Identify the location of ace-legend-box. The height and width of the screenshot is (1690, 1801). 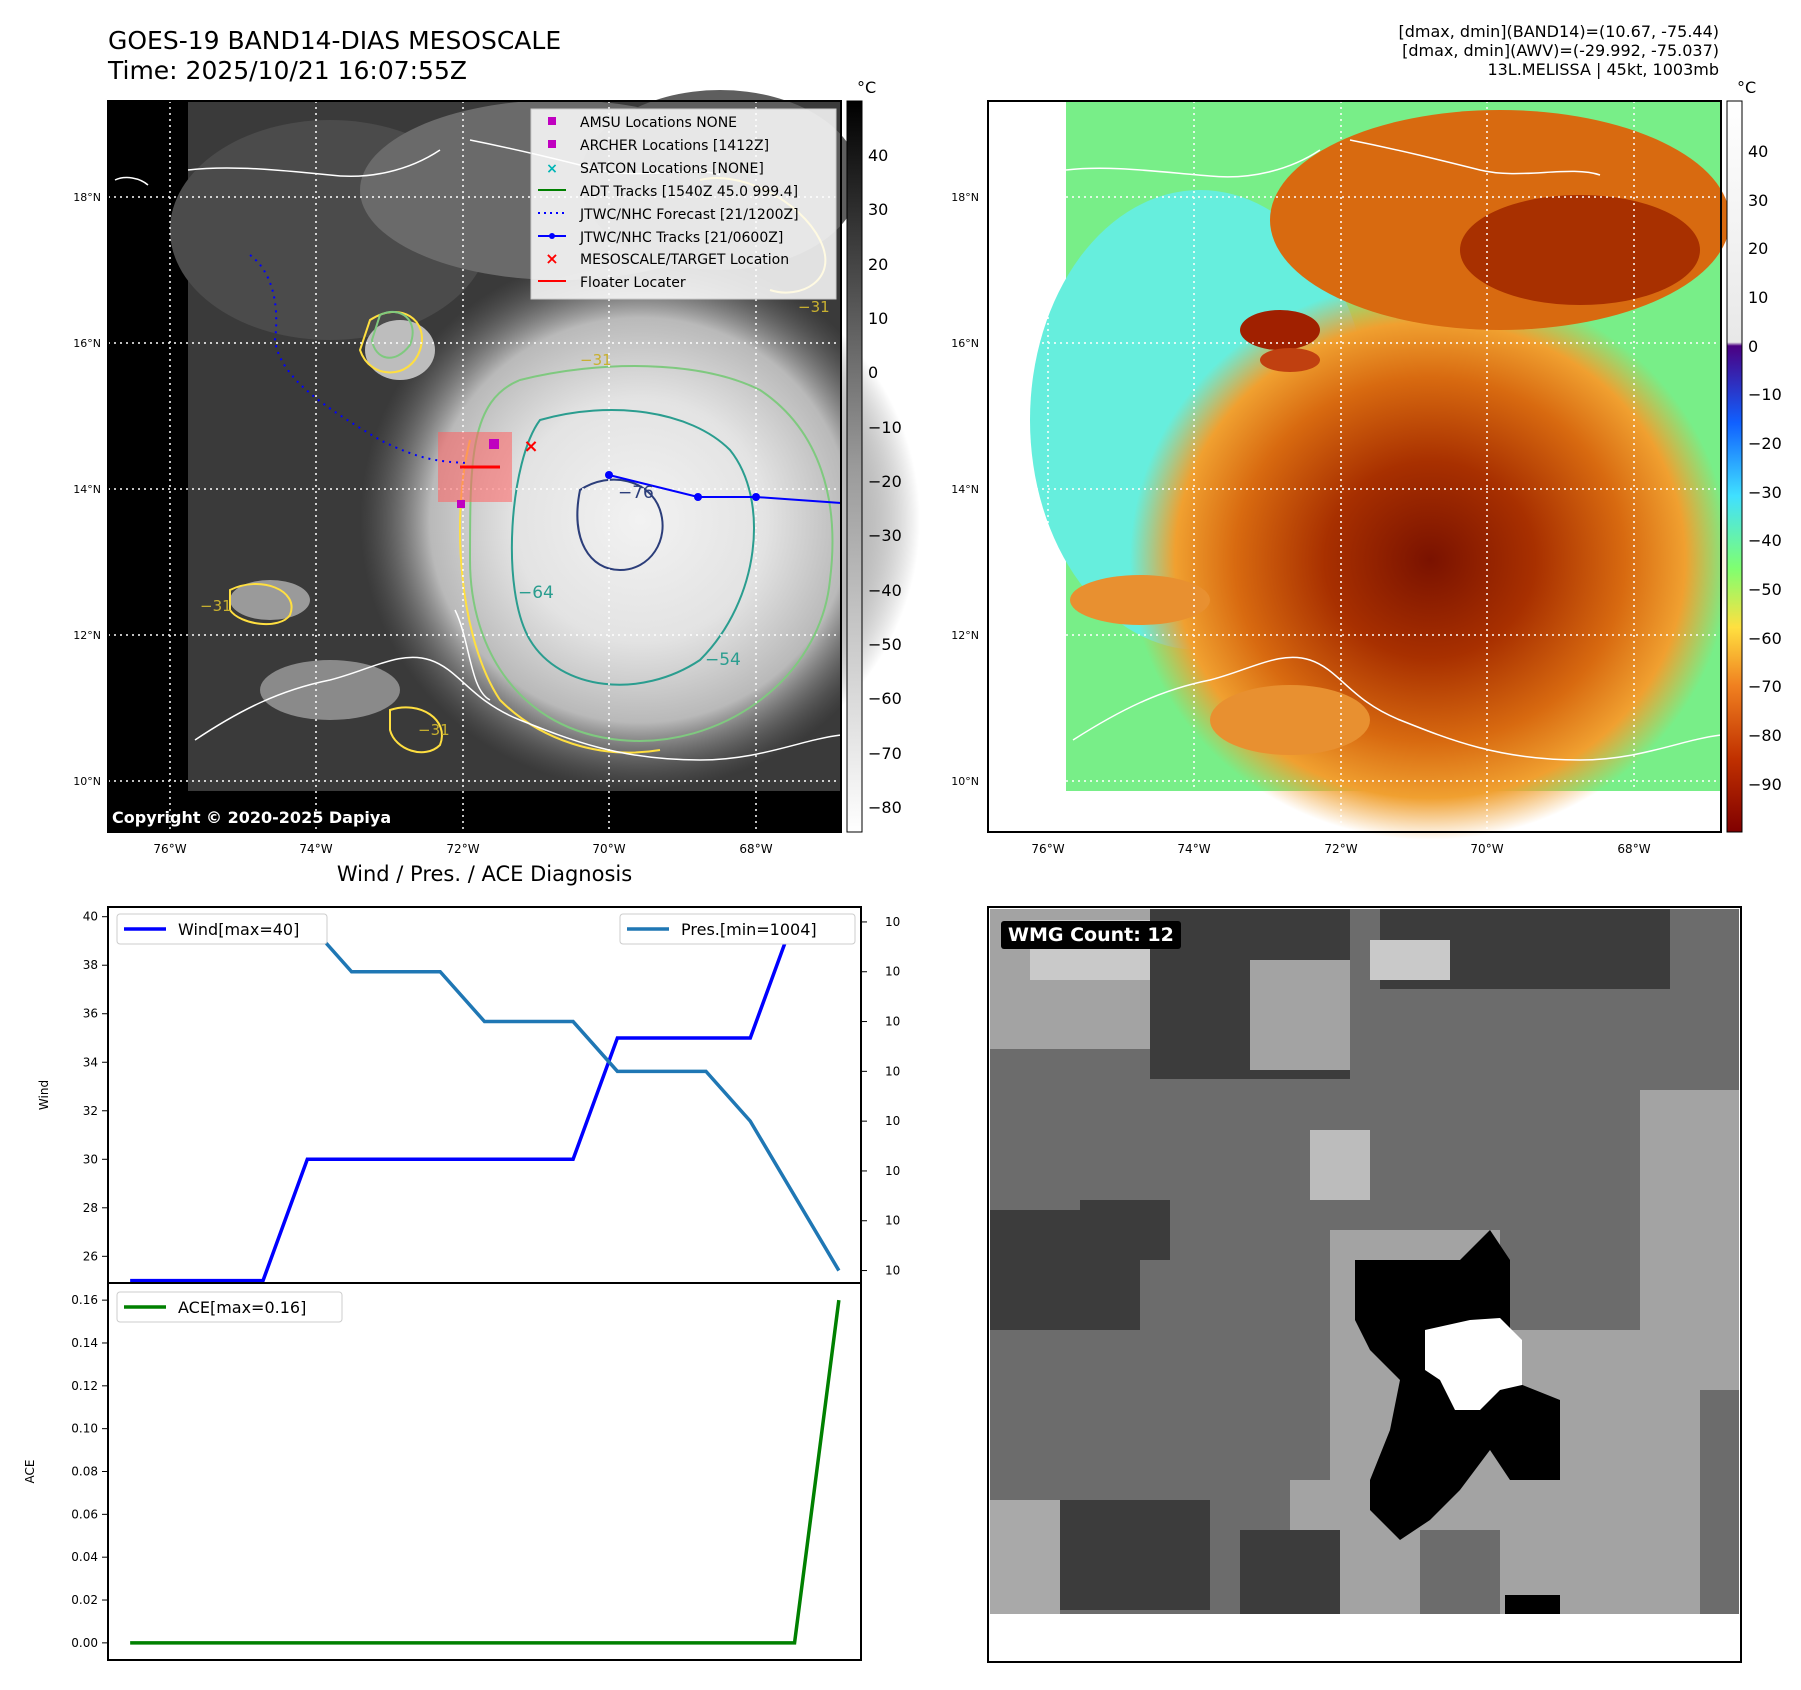
(229, 1307).